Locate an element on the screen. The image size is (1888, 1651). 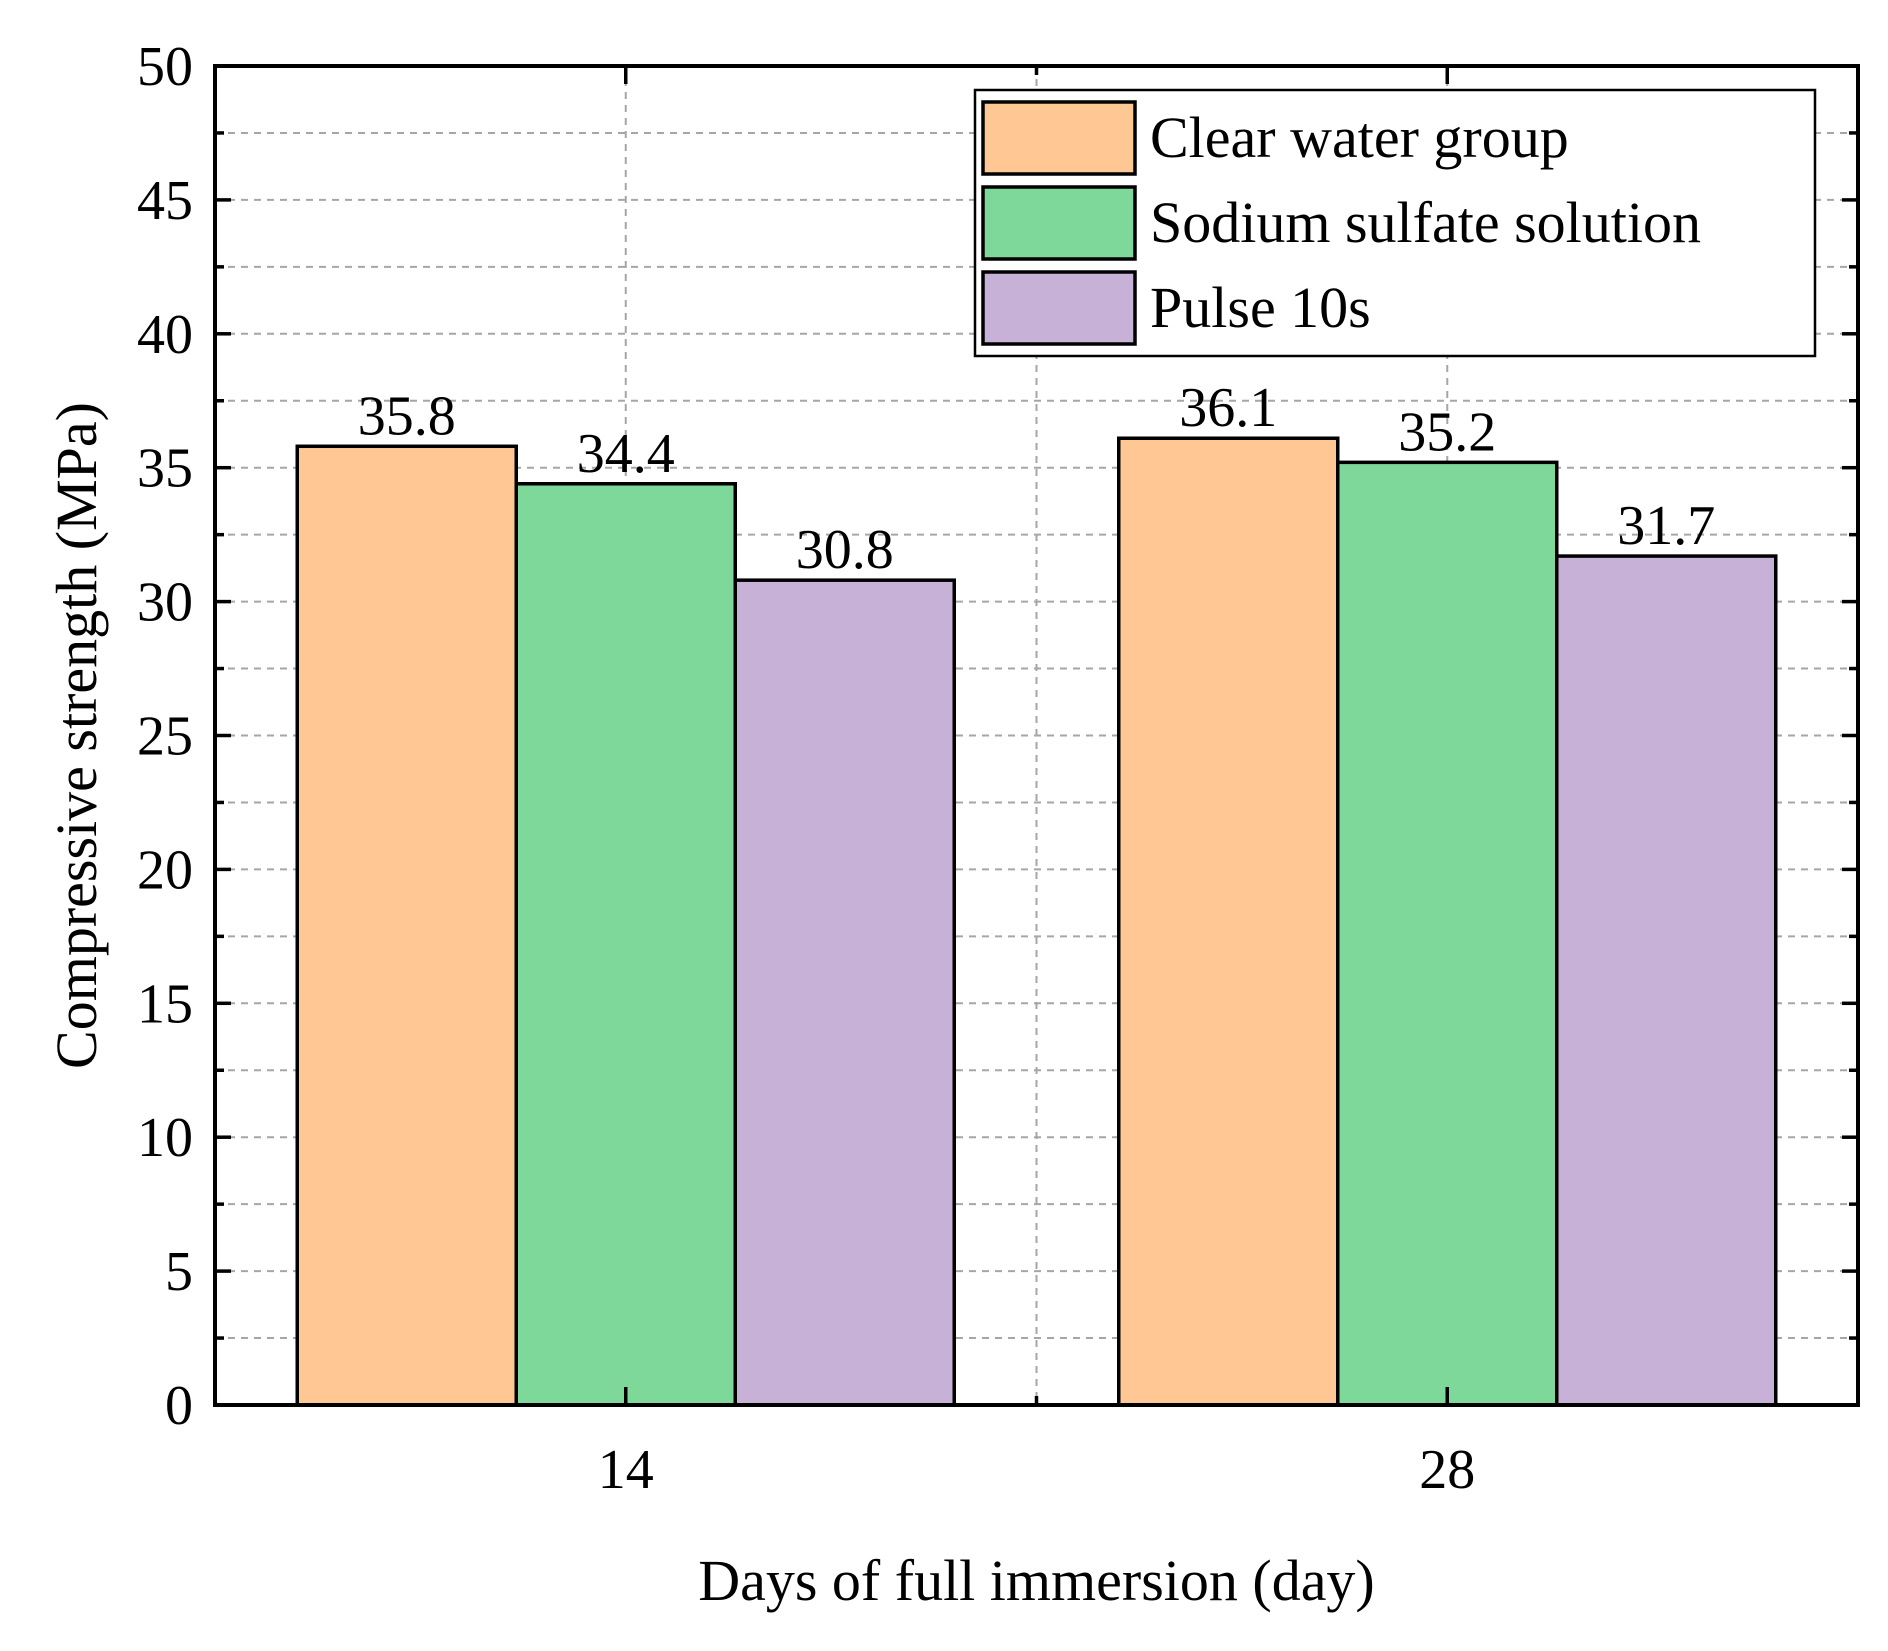
y-tick-label: 0 is located at coordinates (179, 1406).